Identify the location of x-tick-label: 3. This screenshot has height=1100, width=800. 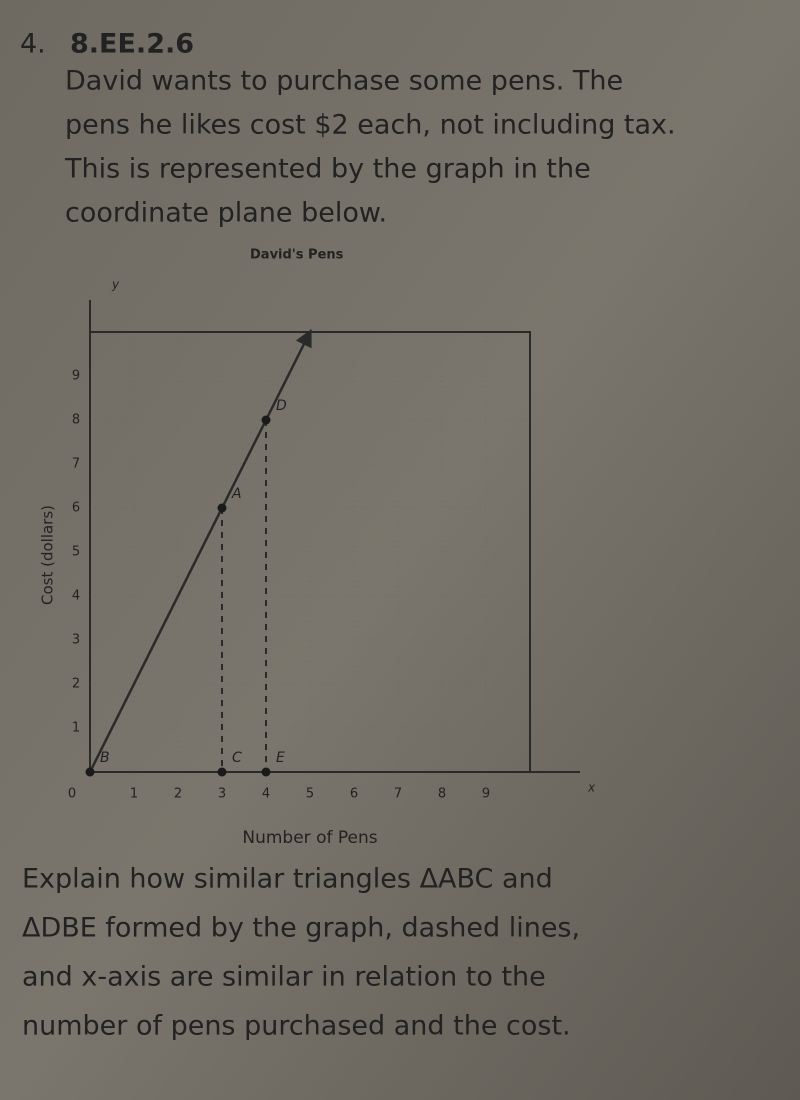
(222, 794).